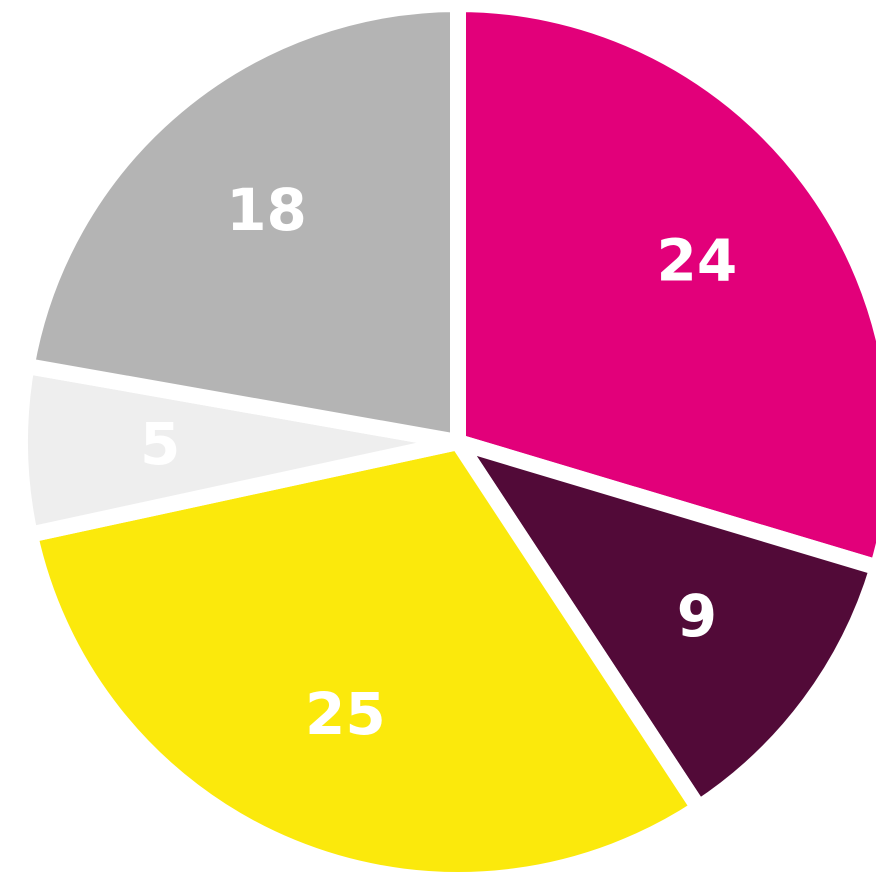 The width and height of the screenshot is (876, 884). Describe the element at coordinates (266, 210) in the screenshot. I see `data-label: 18` at that location.